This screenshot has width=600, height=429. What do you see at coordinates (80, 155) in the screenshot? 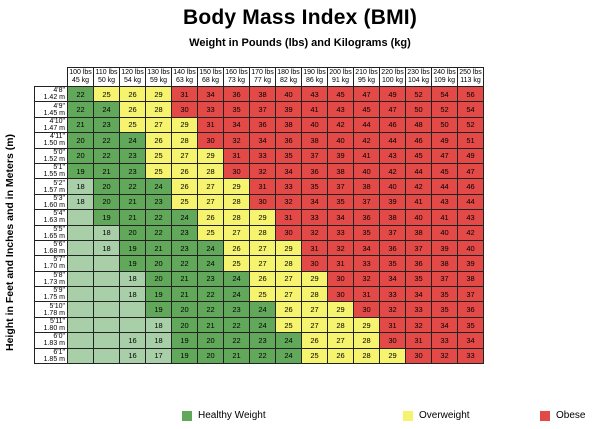
I see `bmi-cell: 20` at bounding box center [80, 155].